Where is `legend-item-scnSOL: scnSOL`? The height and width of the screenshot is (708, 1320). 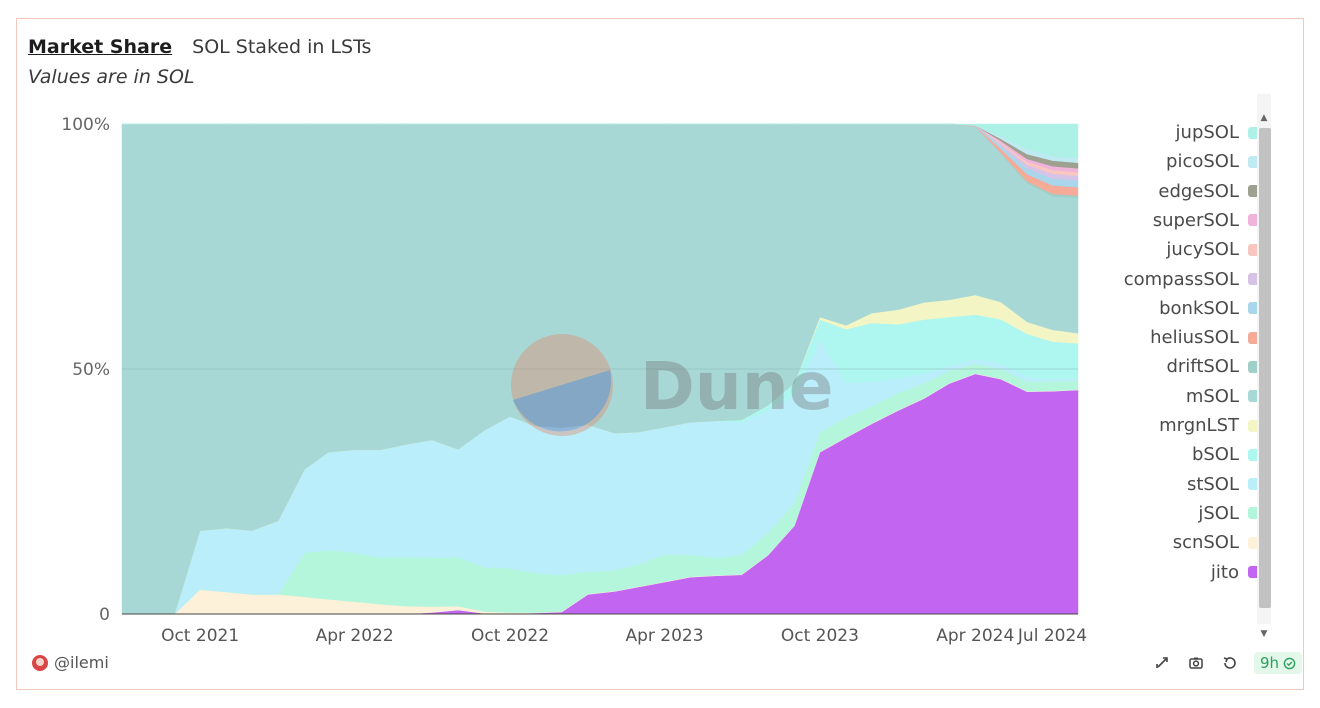
legend-item-scnSOL: scnSOL is located at coordinates (1216, 542).